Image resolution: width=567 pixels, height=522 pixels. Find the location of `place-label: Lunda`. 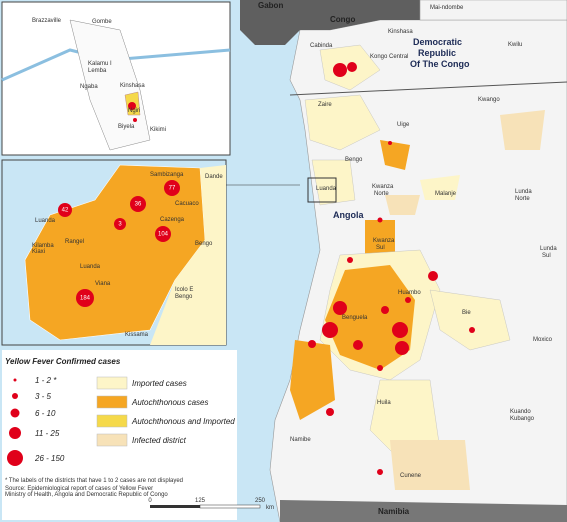

place-label: Lunda is located at coordinates (523, 192).